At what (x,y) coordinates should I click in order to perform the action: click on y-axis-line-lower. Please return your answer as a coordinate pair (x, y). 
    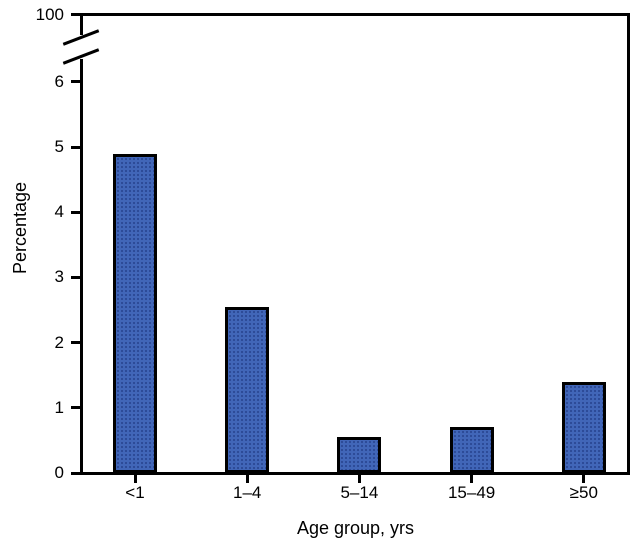
    Looking at the image, I should click on (81, 267).